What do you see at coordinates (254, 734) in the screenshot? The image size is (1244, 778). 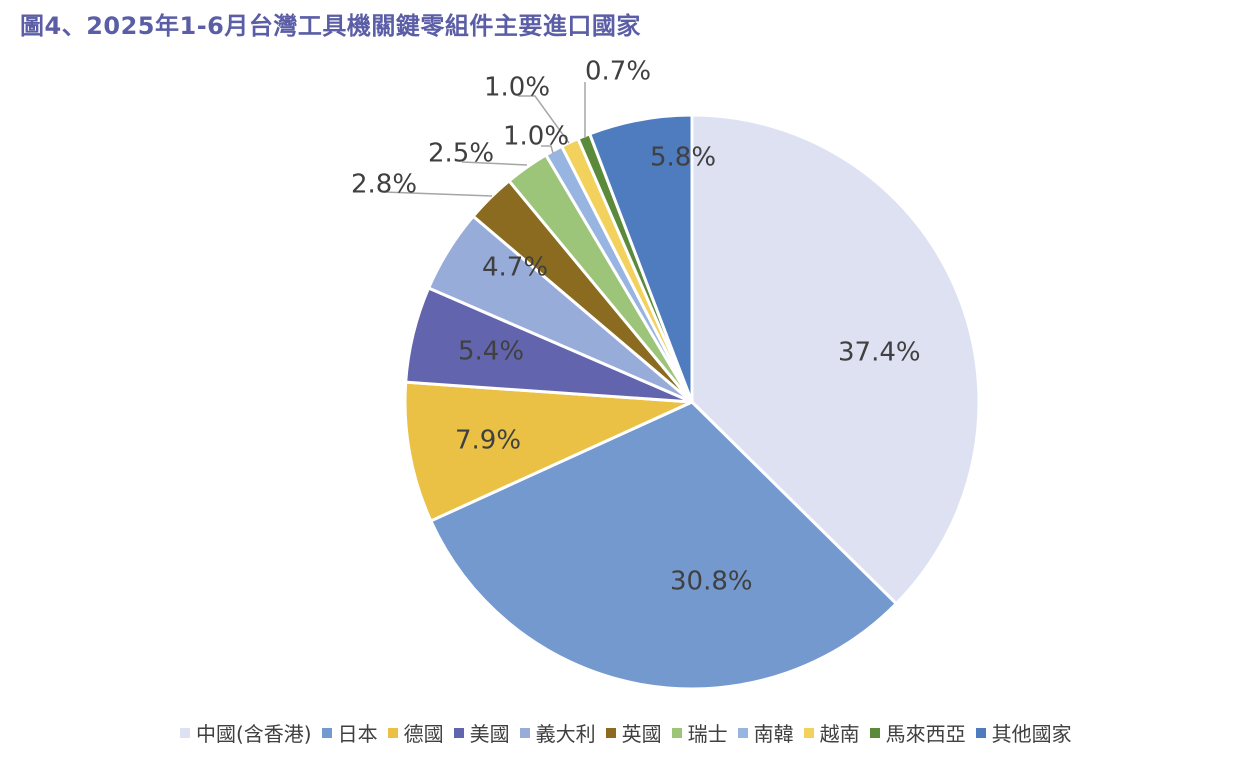 I see `legend-label: 中國(含香港)` at bounding box center [254, 734].